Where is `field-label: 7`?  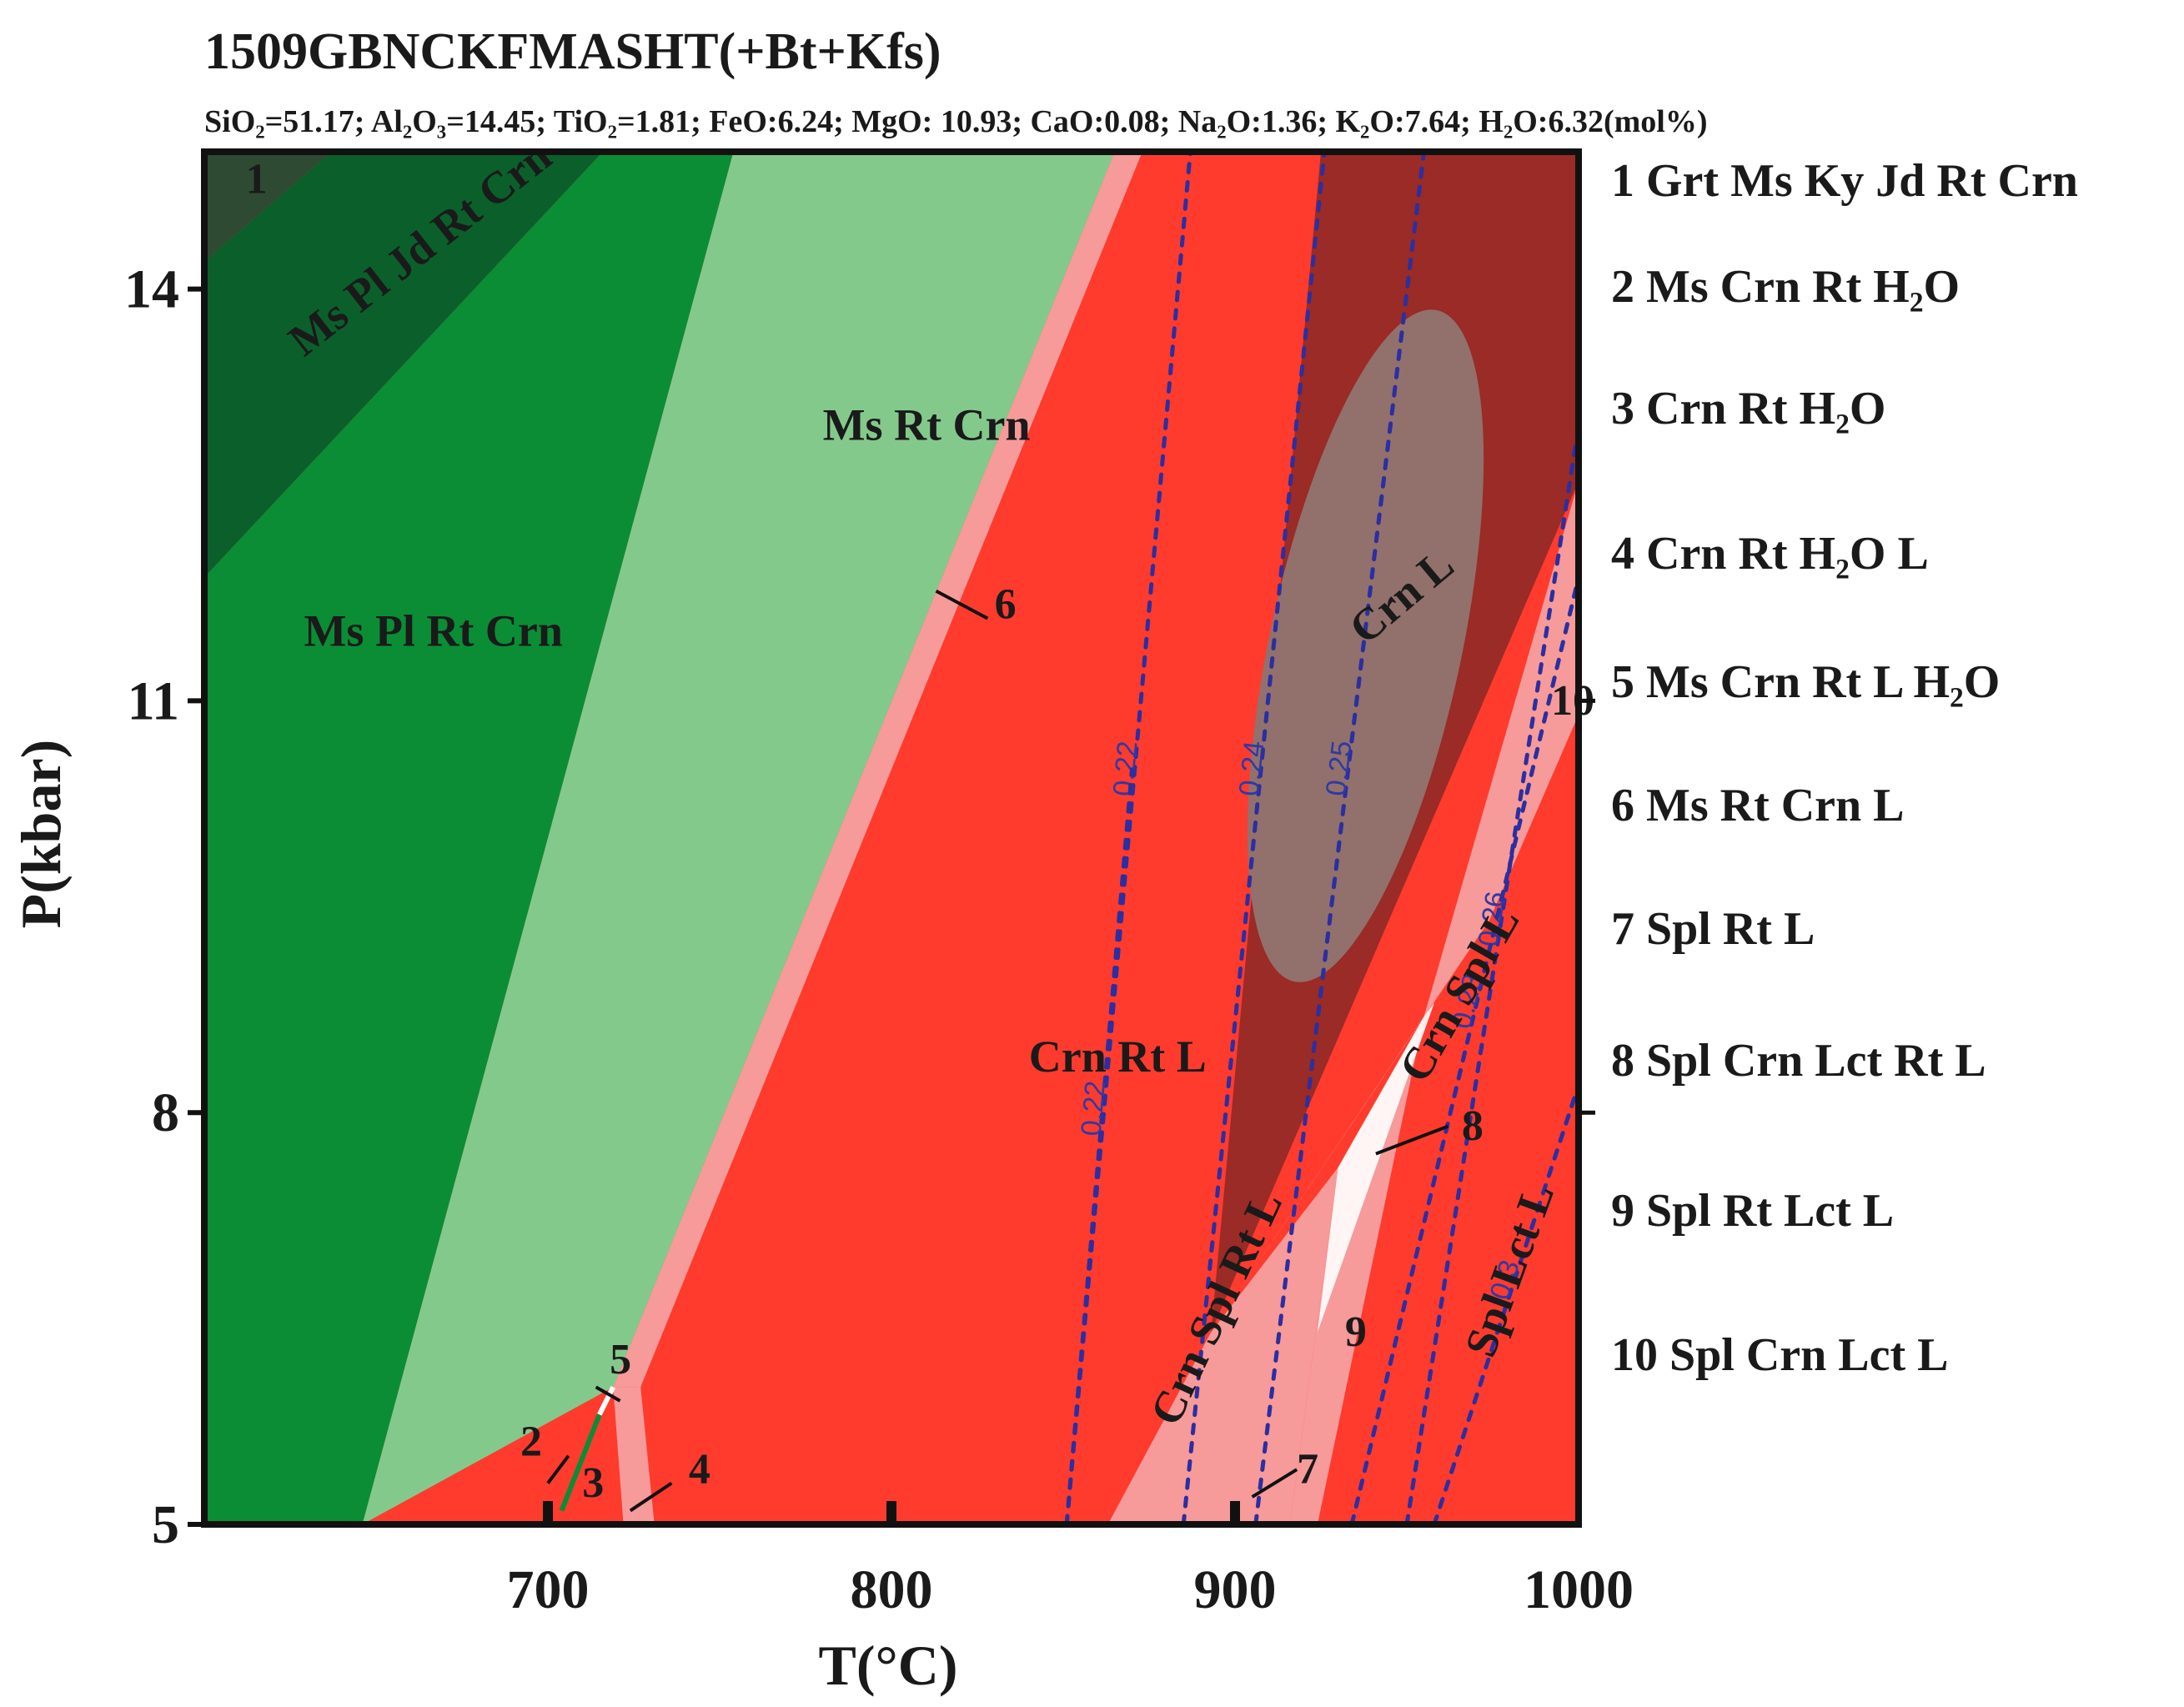 field-label: 7 is located at coordinates (1307, 1470).